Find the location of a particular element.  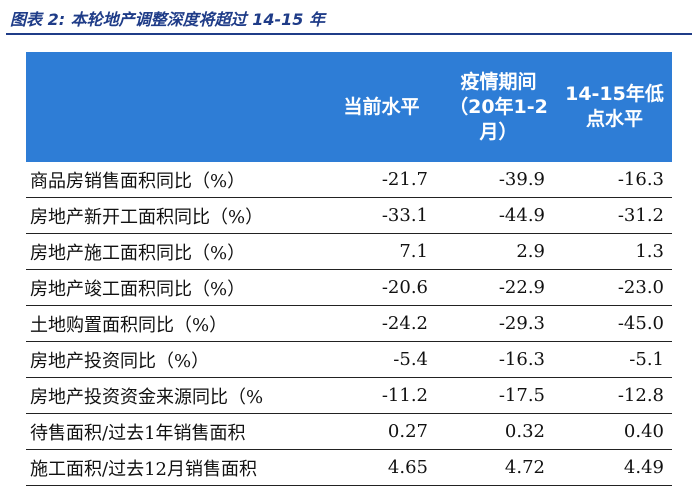

cell-current: 4.65 is located at coordinates (407, 467).